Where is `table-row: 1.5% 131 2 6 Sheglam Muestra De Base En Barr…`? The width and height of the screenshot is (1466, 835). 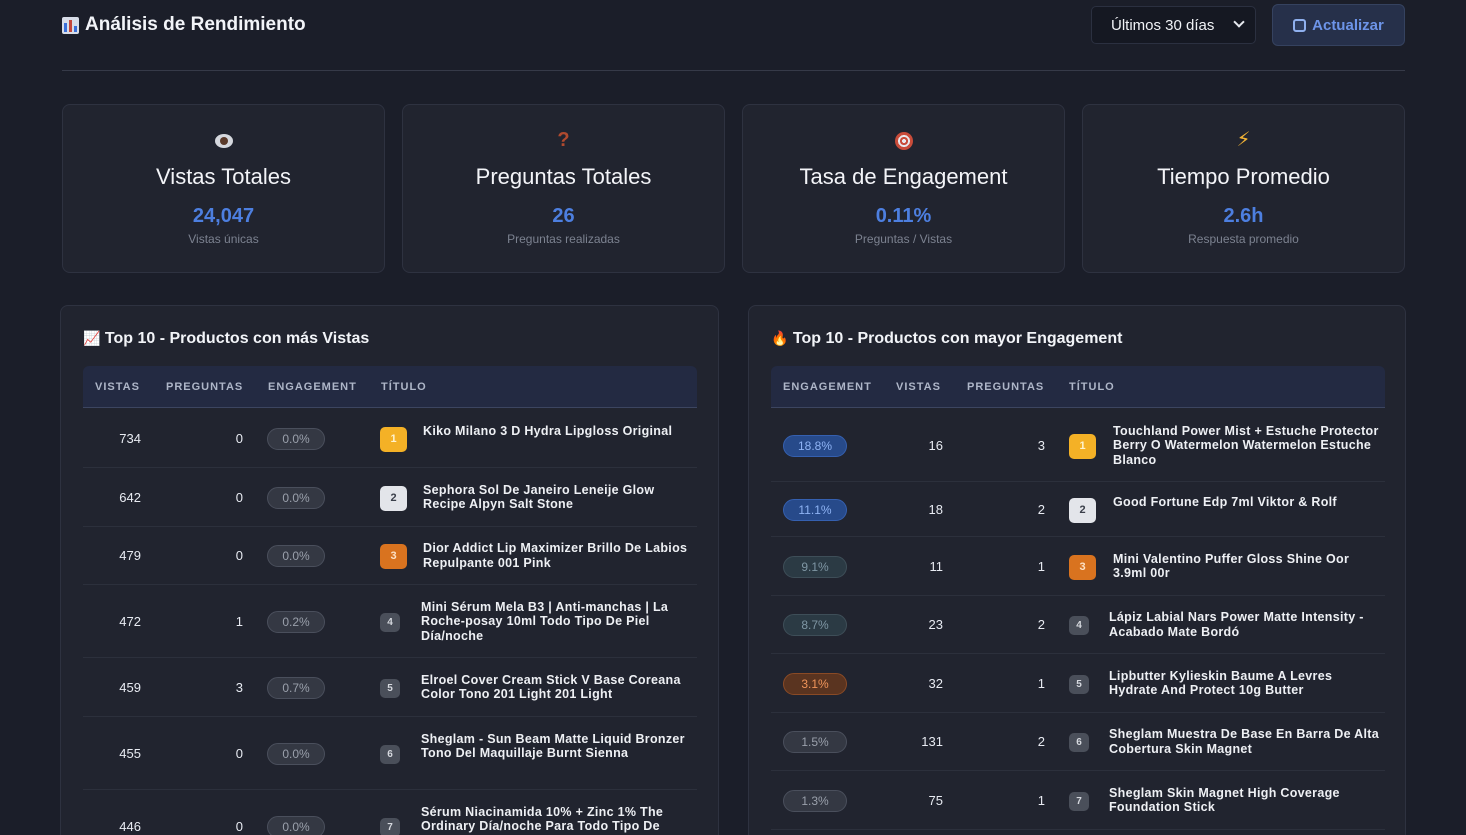 table-row: 1.5% 131 2 6 Sheglam Muestra De Base En Barr… is located at coordinates (1078, 742).